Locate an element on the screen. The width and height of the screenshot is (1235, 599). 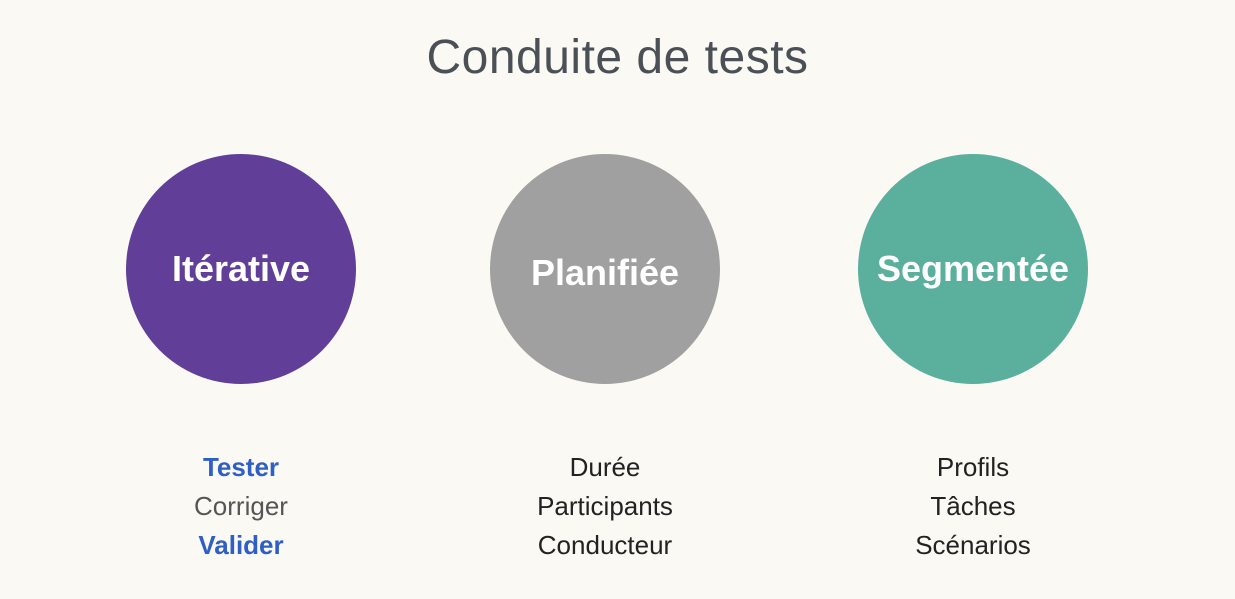
segmented-circle: Segmentée is located at coordinates (973, 269).